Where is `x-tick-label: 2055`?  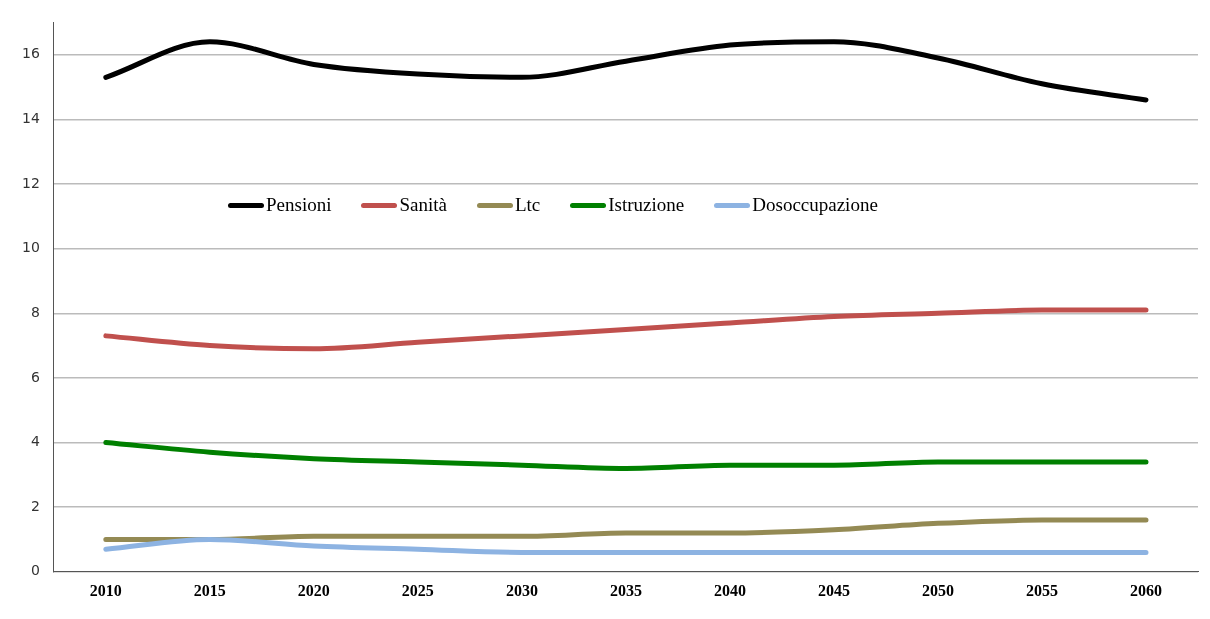
x-tick-label: 2055 is located at coordinates (1041, 590).